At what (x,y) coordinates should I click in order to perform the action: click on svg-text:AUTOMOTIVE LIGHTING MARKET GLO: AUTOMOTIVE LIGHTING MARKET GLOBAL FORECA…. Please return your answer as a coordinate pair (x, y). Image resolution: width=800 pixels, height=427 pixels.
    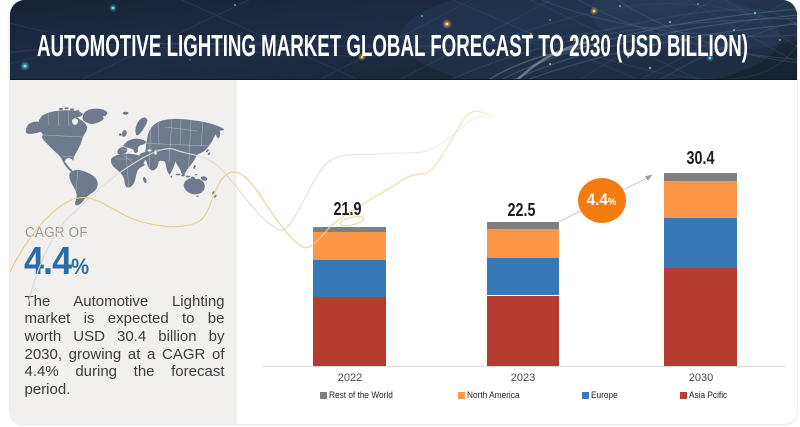
    Looking at the image, I should click on (392, 46).